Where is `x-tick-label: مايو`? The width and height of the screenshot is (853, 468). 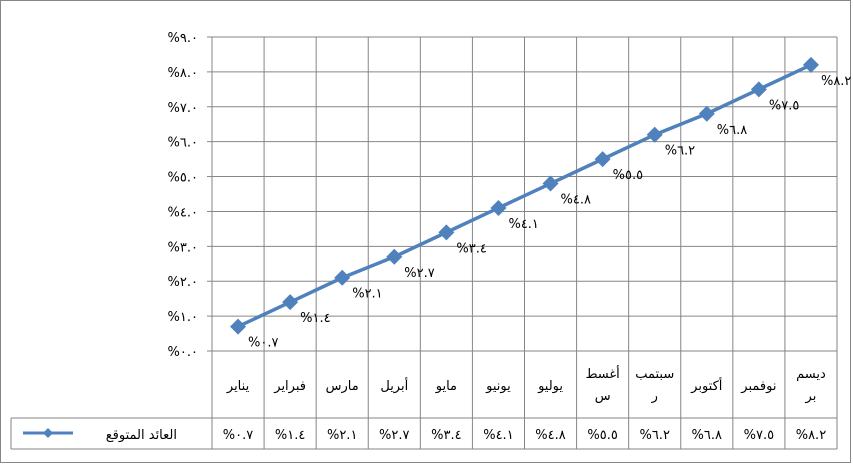
x-tick-label: مايو is located at coordinates (446, 386).